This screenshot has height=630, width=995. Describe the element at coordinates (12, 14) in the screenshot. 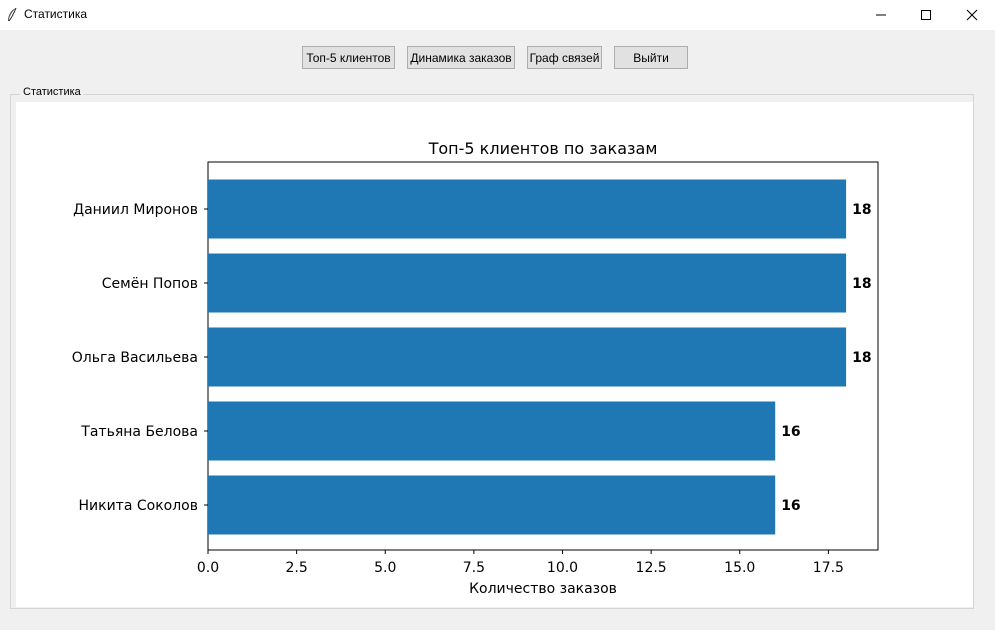

I see `feather-icon` at that location.